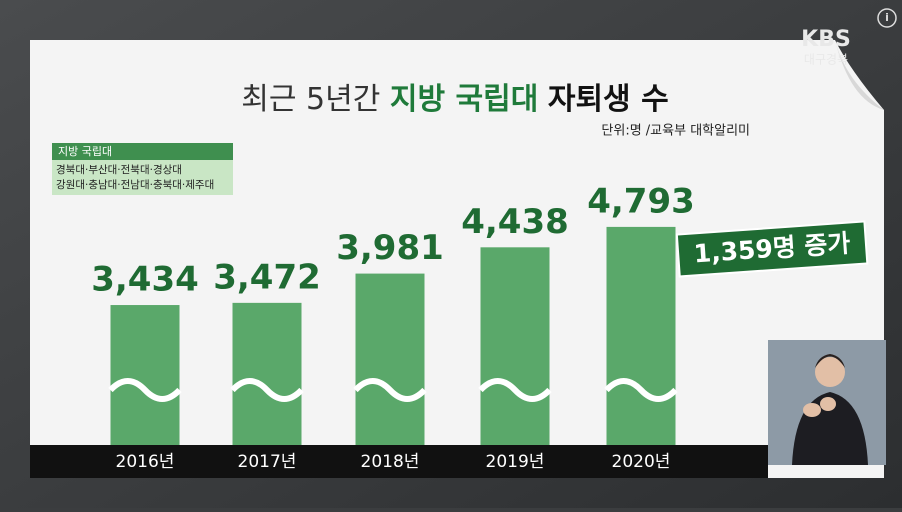 The image size is (902, 512). Describe the element at coordinates (464, 99) in the screenshot. I see `title-highlight: 지방 국립대` at that location.